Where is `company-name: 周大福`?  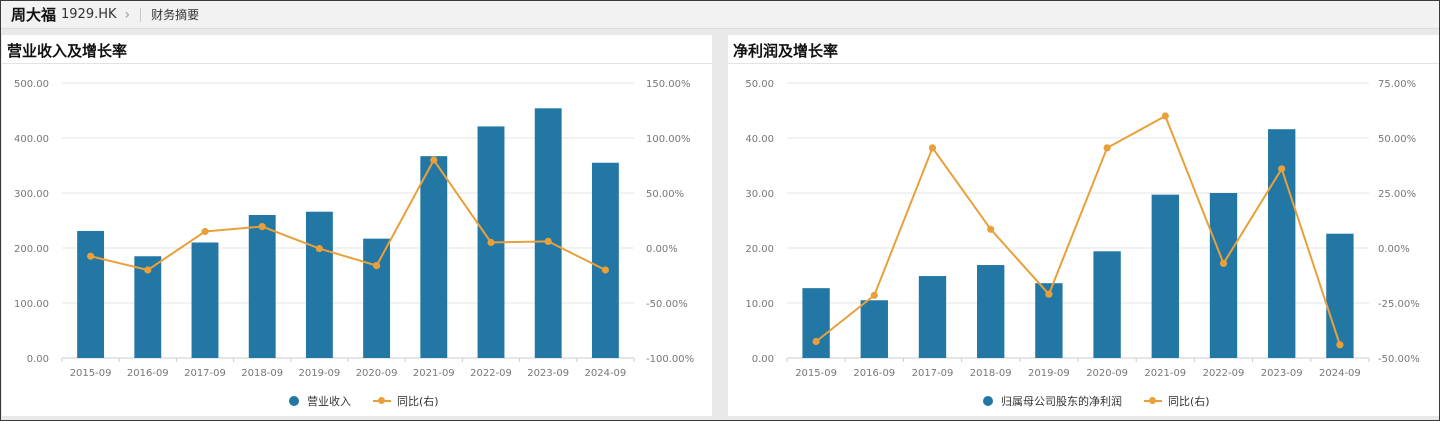
company-name: 周大福 is located at coordinates (34, 15).